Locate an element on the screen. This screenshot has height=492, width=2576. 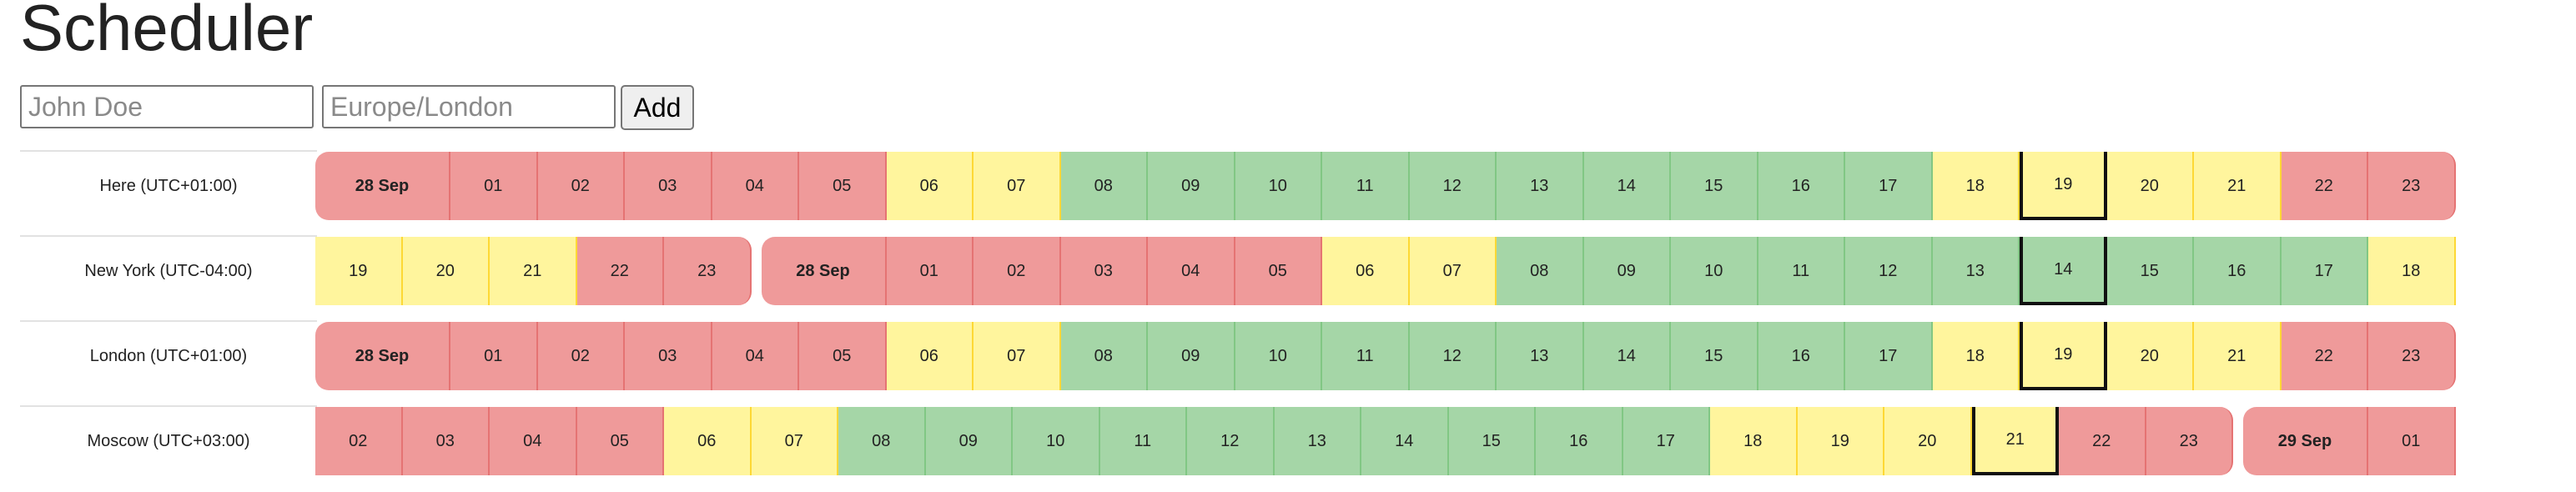
day-cell: 29 Sep is located at coordinates (2305, 441).